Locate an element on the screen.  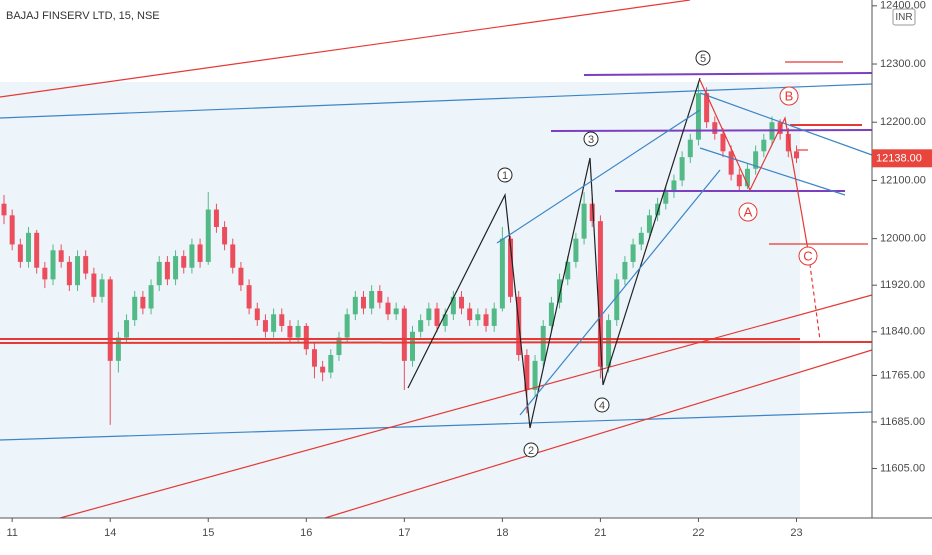
x-tick-label: 11 is located at coordinates (11, 533).